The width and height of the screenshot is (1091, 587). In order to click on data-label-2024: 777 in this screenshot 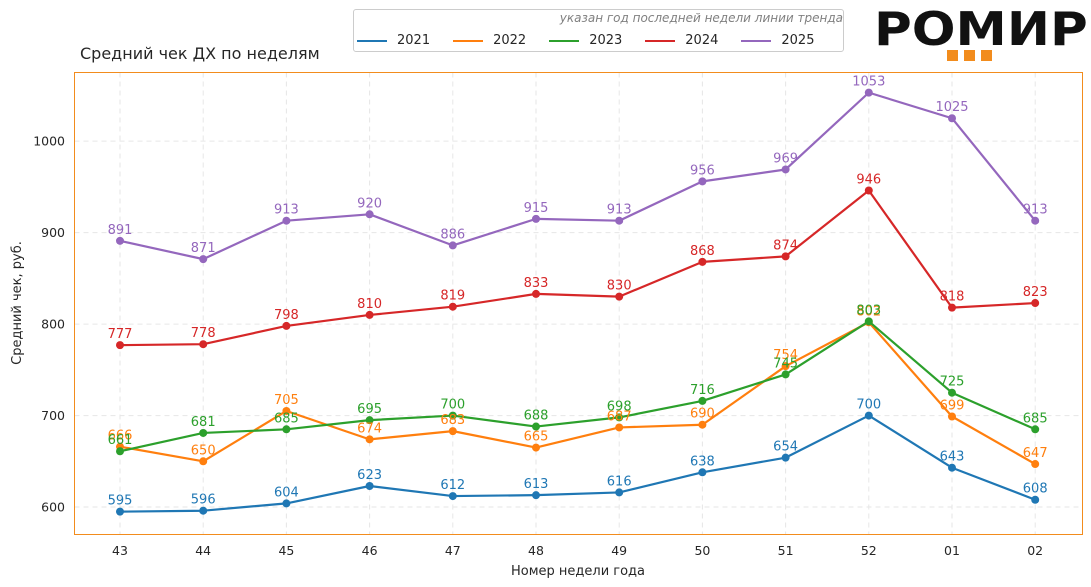, I will do `click(120, 334)`.